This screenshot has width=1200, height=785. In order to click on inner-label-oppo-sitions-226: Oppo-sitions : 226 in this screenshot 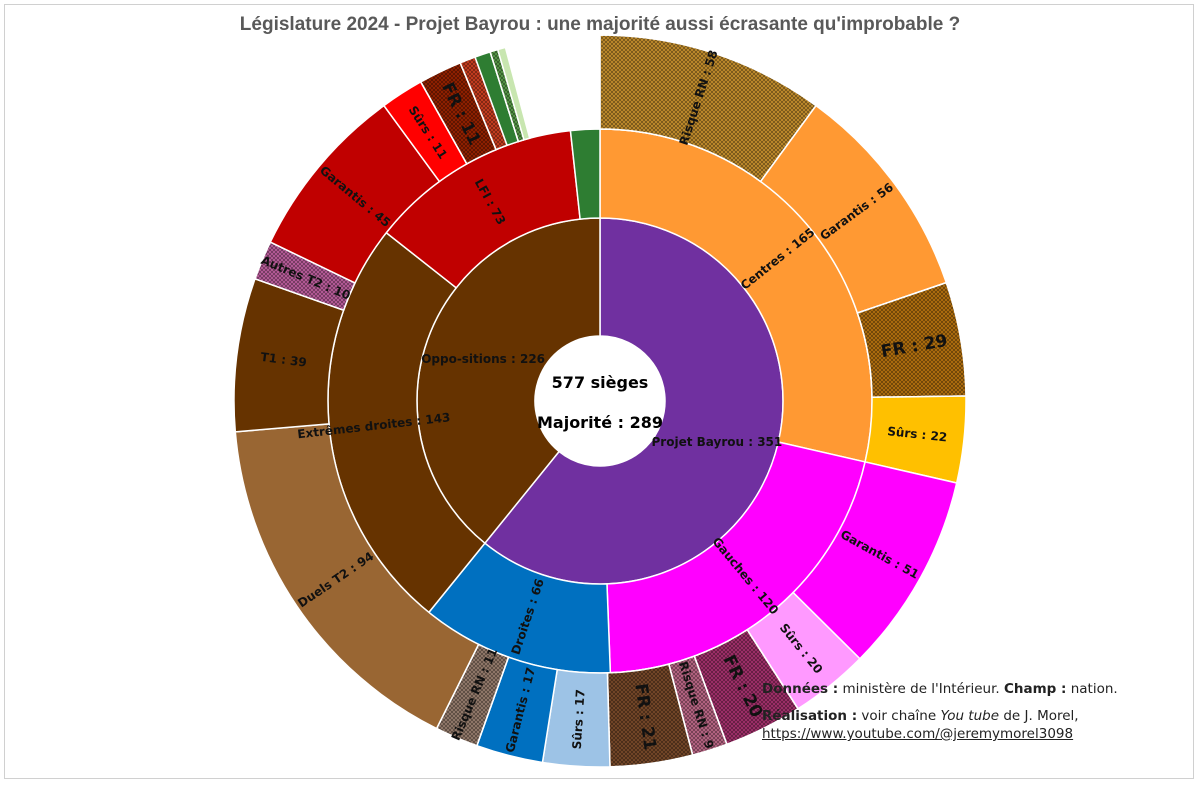, I will do `click(483, 359)`.